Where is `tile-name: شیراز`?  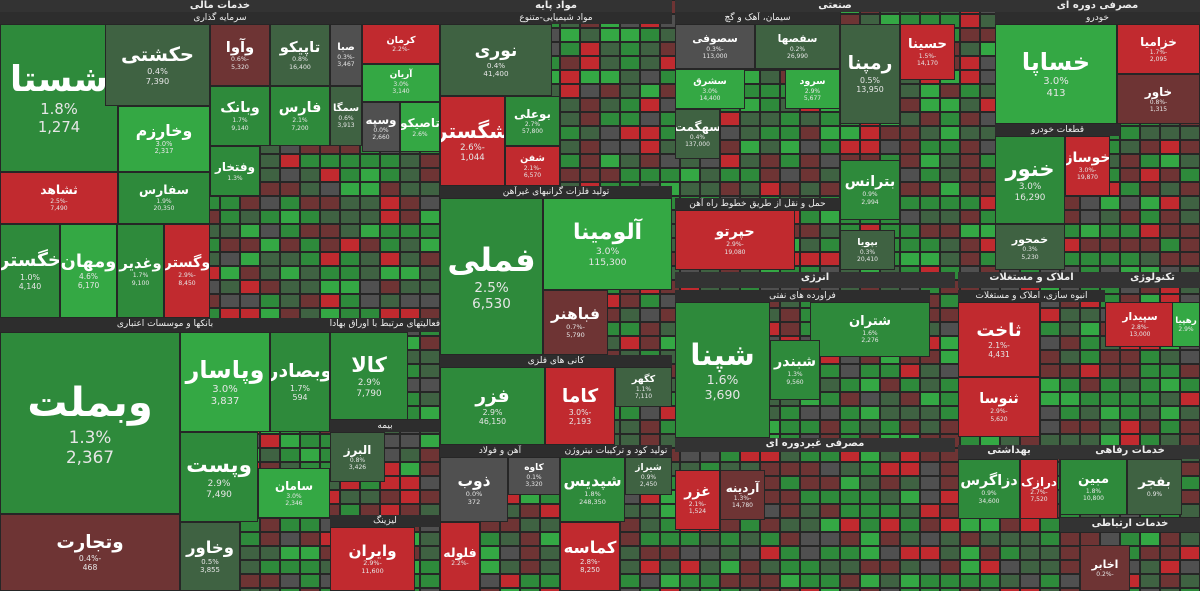
tile-name: شیراز is located at coordinates (648, 468).